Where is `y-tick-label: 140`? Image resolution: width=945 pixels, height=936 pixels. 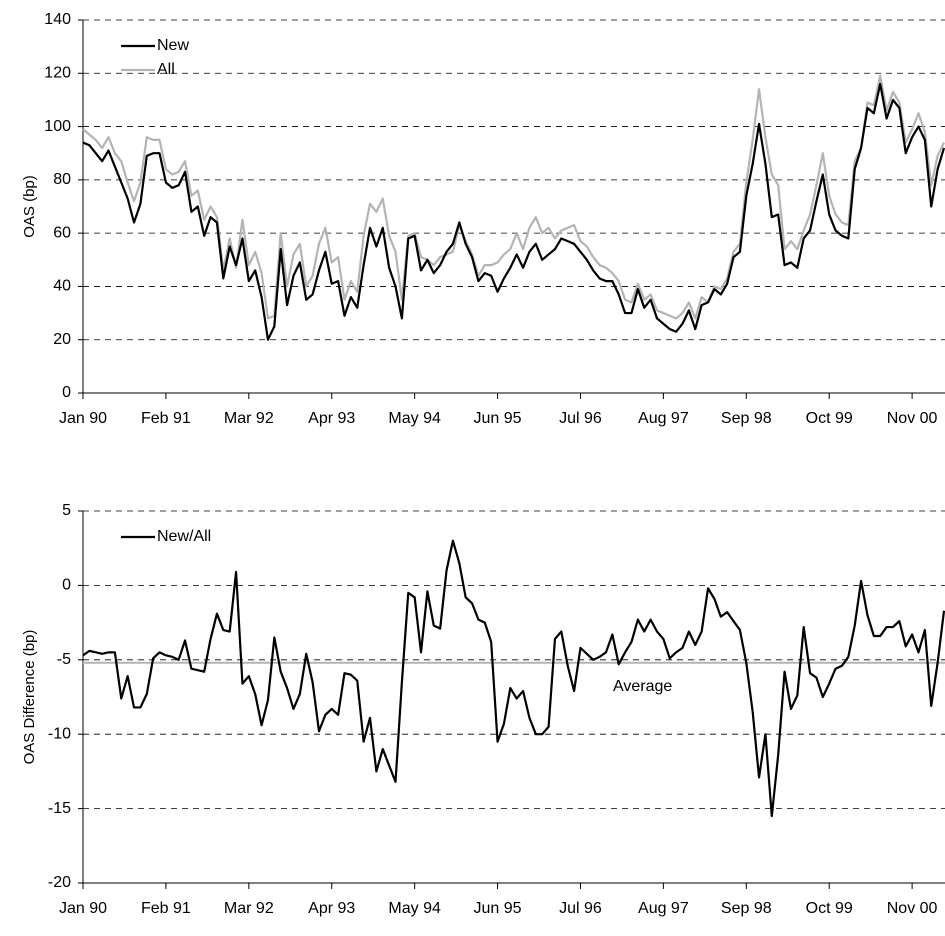 y-tick-label: 140 is located at coordinates (57, 19).